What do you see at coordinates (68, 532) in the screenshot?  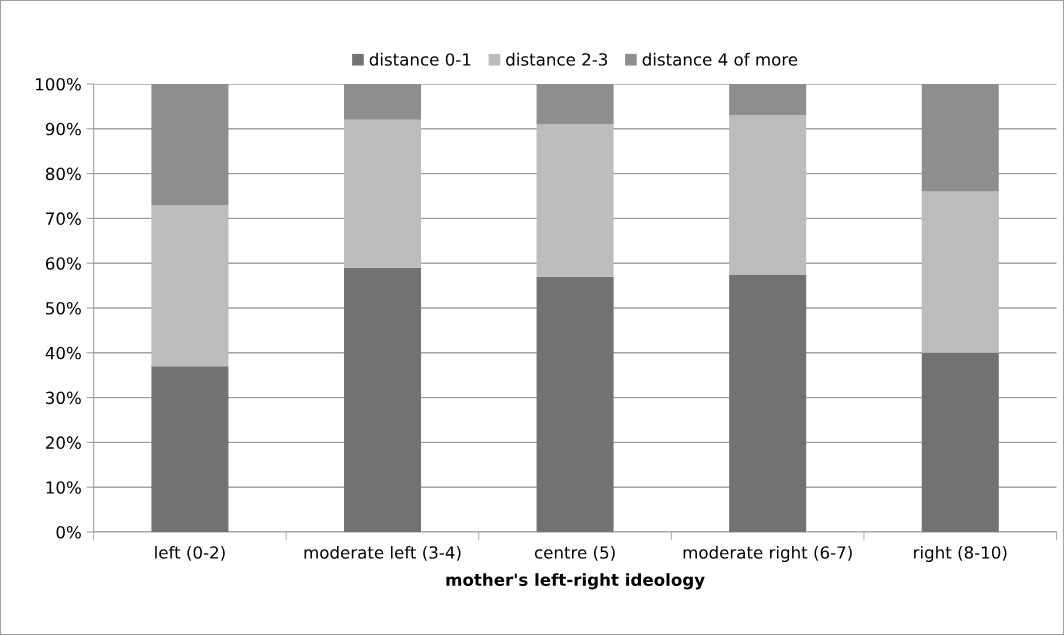 I see `y-tick-label: 0%` at bounding box center [68, 532].